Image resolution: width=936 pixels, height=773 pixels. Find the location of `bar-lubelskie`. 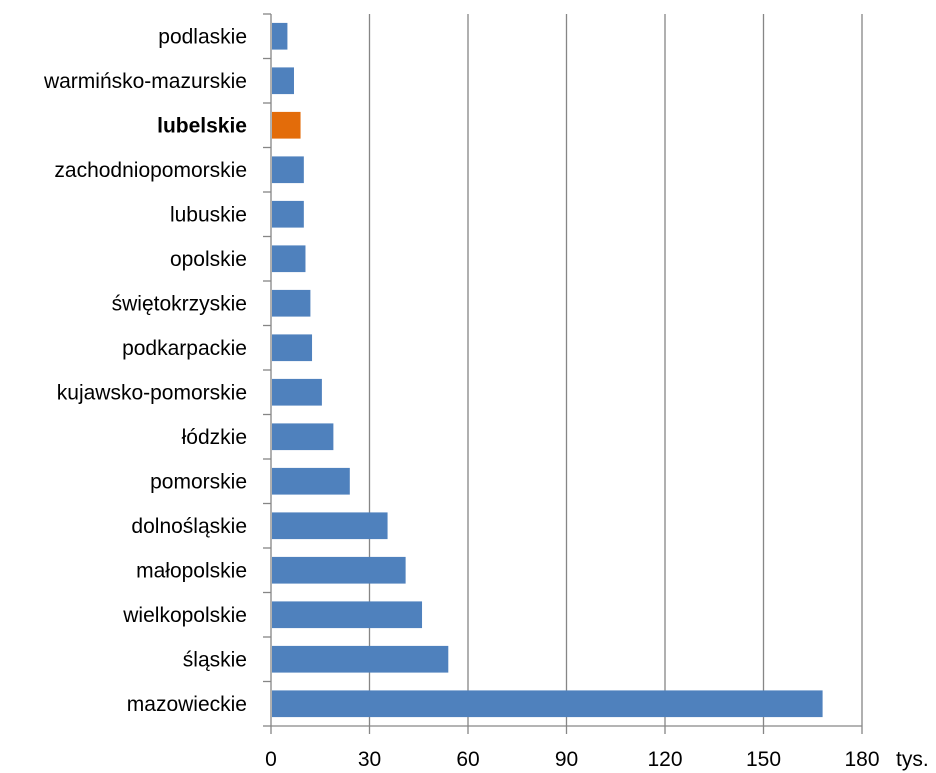

bar-lubelskie is located at coordinates (286, 125).